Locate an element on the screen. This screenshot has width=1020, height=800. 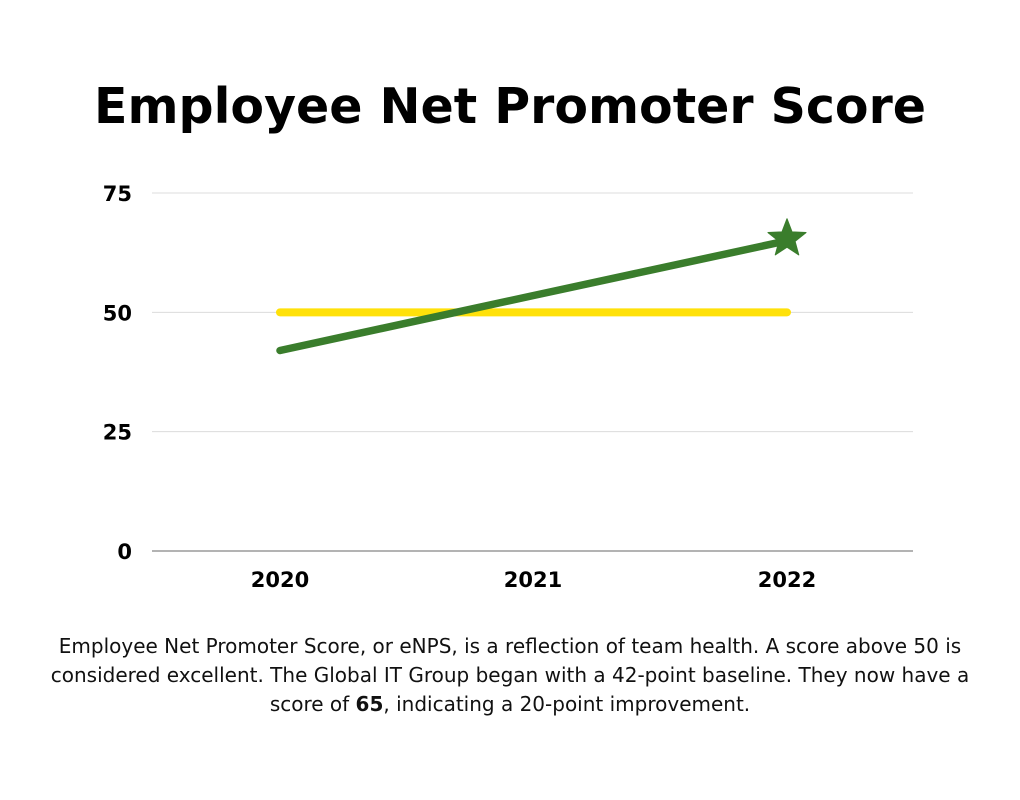
series-lines is located at coordinates (533, 295).